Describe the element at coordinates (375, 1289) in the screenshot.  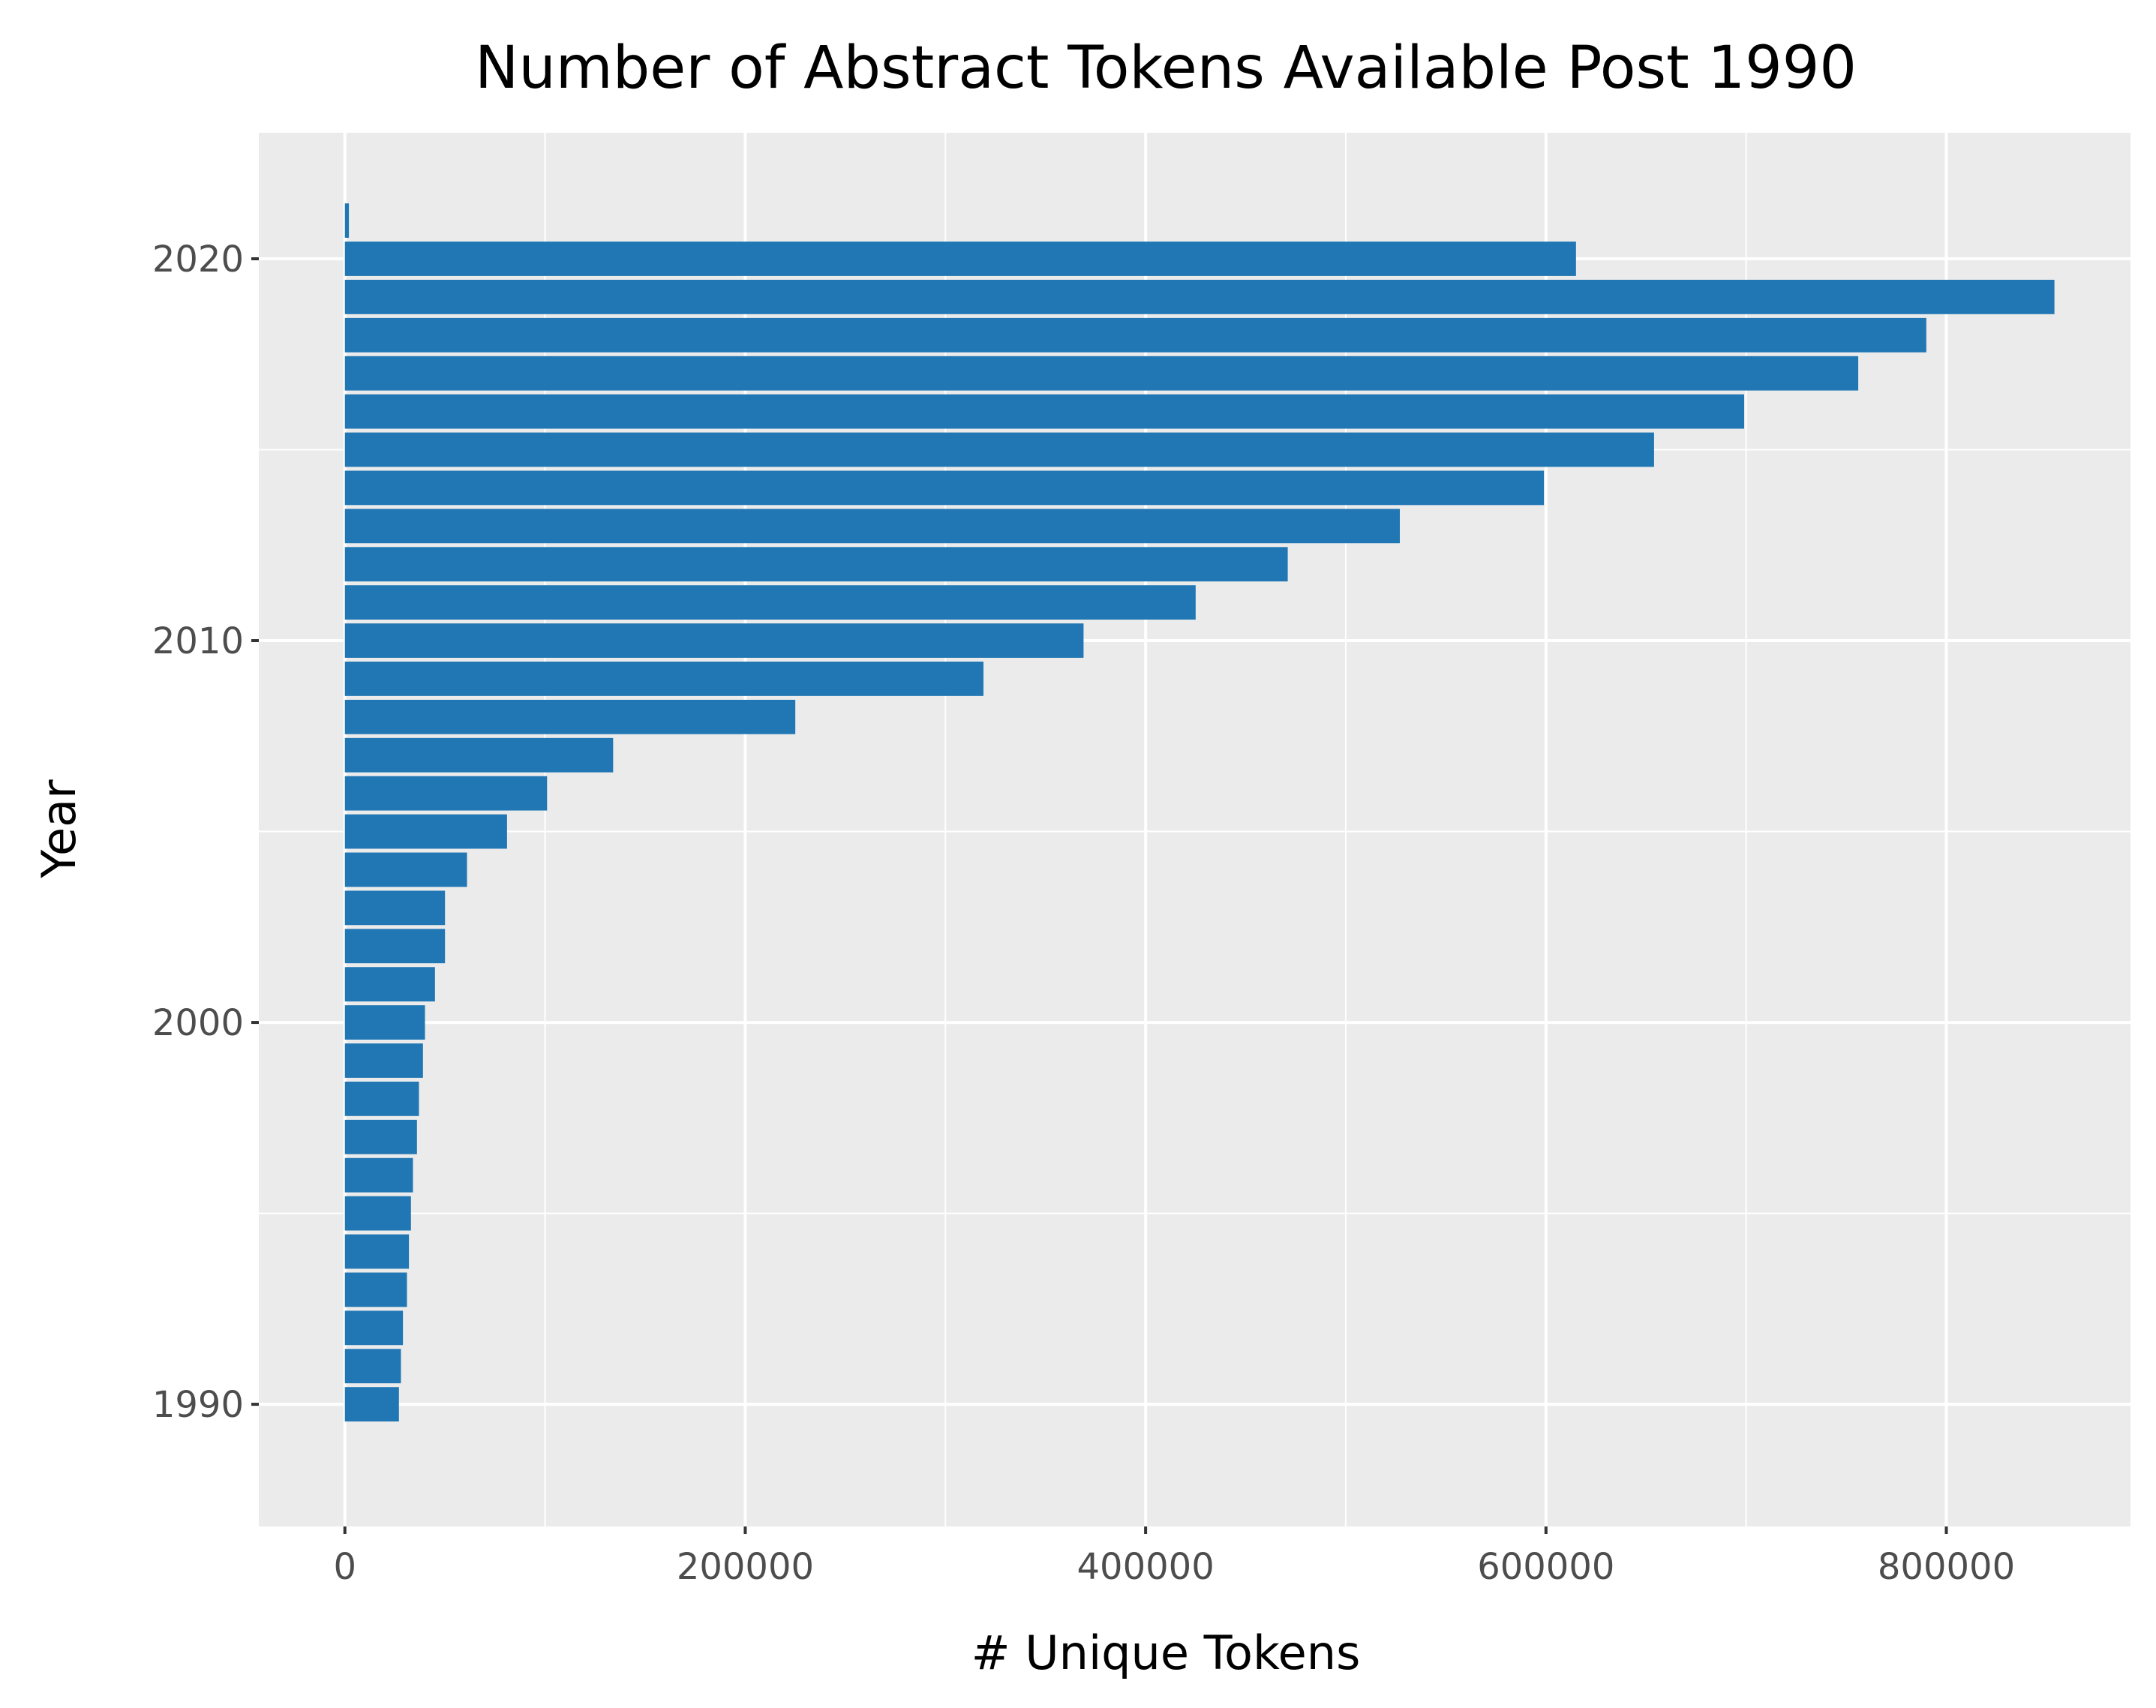
I see `bar-1993` at that location.